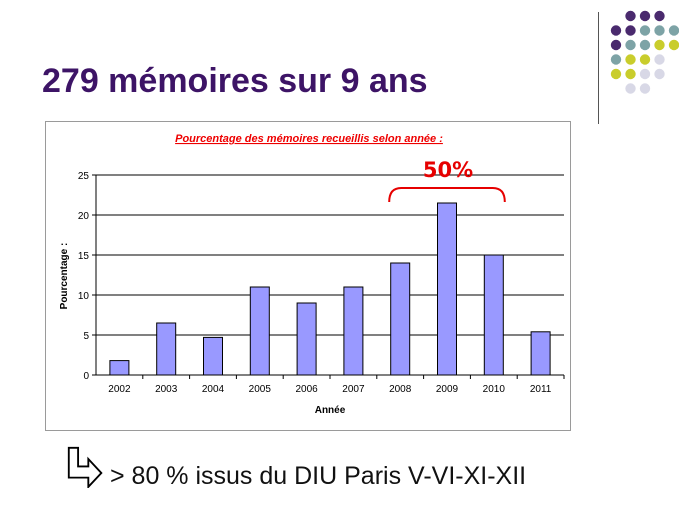 This screenshot has height=517, width=689. Describe the element at coordinates (213, 356) in the screenshot. I see `bar-2004` at that location.